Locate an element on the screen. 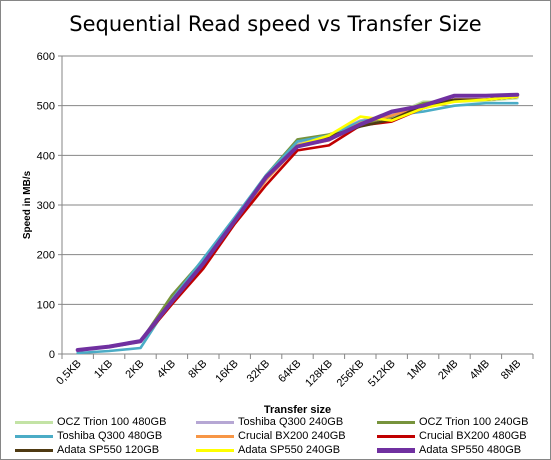 Image resolution: width=551 pixels, height=460 pixels. legend-label: OCZ Trion 100 480GB is located at coordinates (112, 422).